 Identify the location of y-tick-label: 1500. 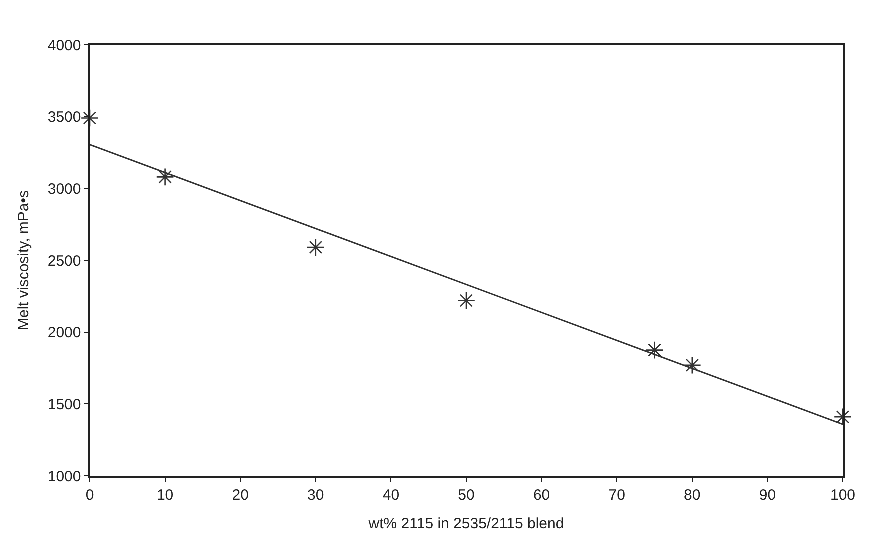
(65, 405).